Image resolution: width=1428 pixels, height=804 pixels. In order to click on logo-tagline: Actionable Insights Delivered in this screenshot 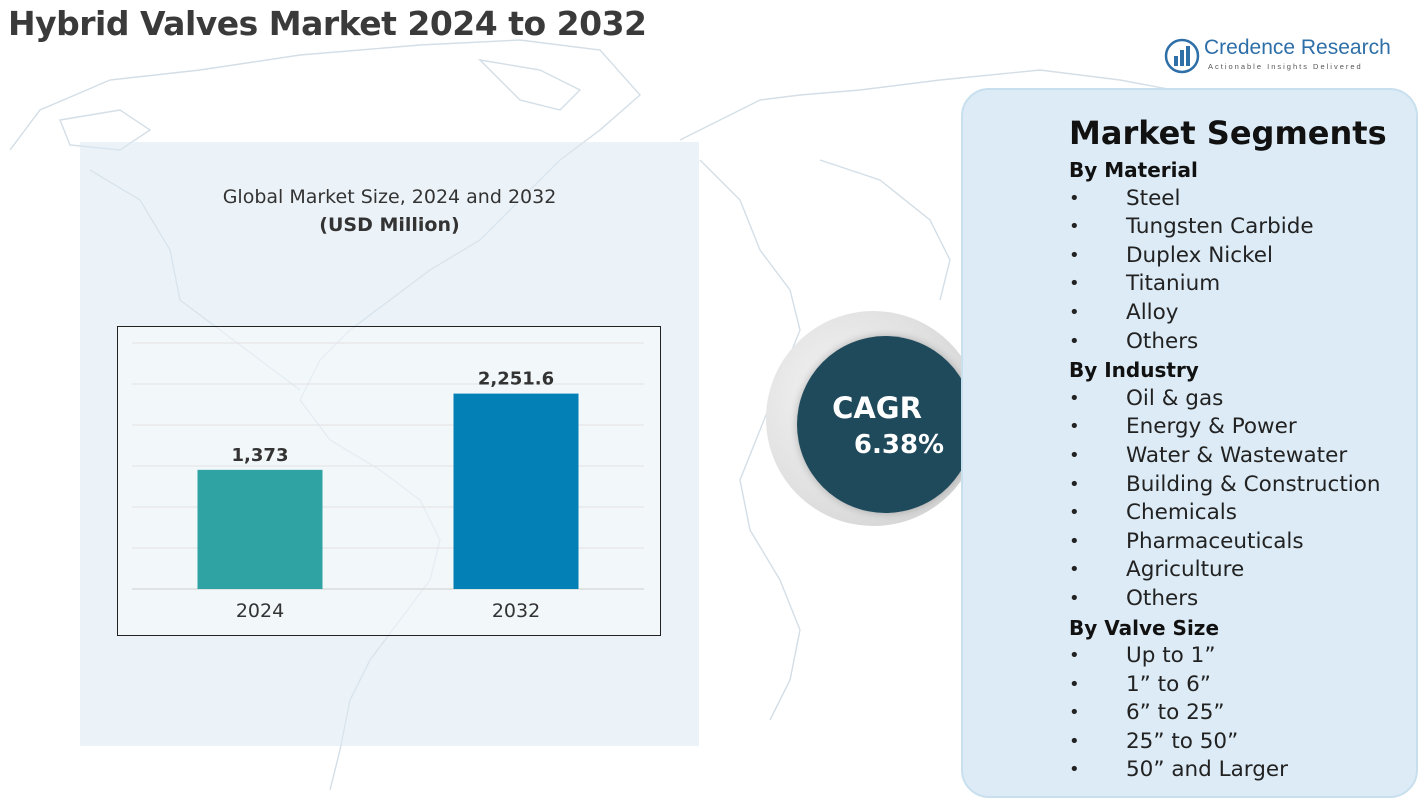, I will do `click(1285, 66)`.